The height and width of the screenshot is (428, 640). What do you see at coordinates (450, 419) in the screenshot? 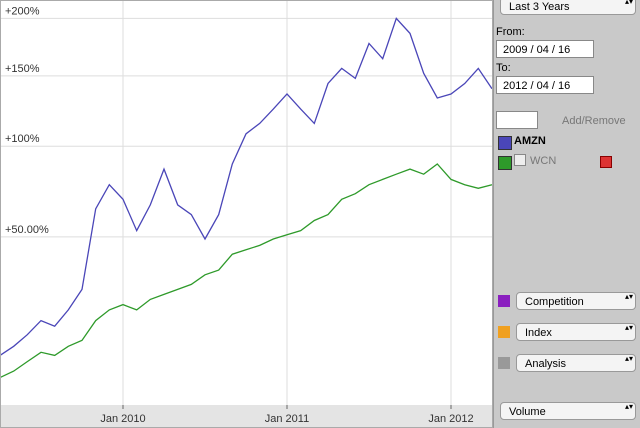
I see `x-tick-label: Jan 2012` at bounding box center [450, 419].